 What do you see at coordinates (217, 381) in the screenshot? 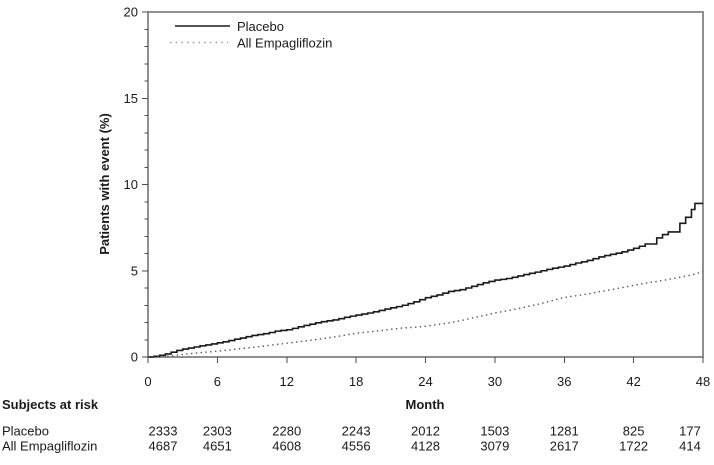
I see `x-tick-label: 6` at bounding box center [217, 381].